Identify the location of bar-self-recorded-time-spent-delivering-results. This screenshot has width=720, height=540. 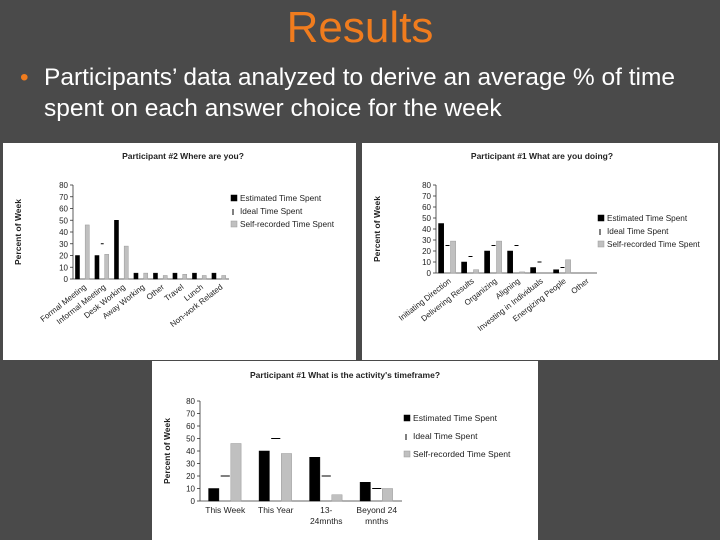
(476, 271).